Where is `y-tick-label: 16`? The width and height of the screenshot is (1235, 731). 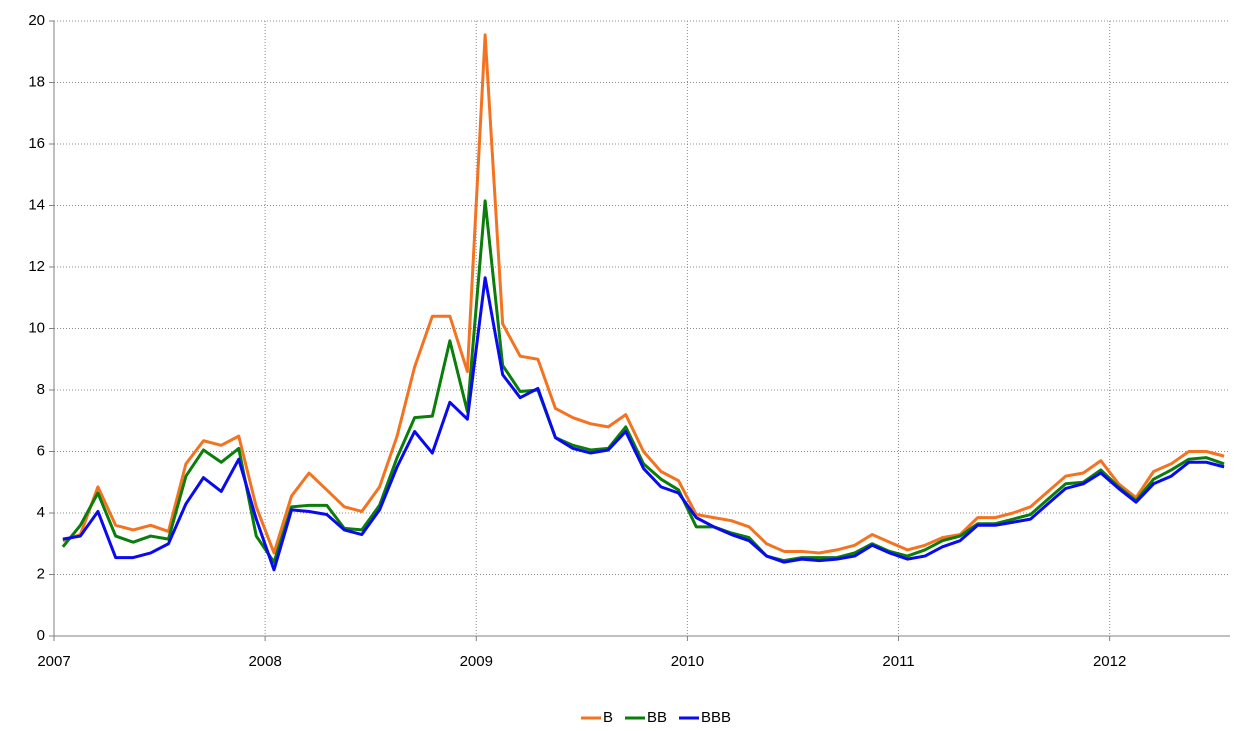 y-tick-label: 16 is located at coordinates (36, 143).